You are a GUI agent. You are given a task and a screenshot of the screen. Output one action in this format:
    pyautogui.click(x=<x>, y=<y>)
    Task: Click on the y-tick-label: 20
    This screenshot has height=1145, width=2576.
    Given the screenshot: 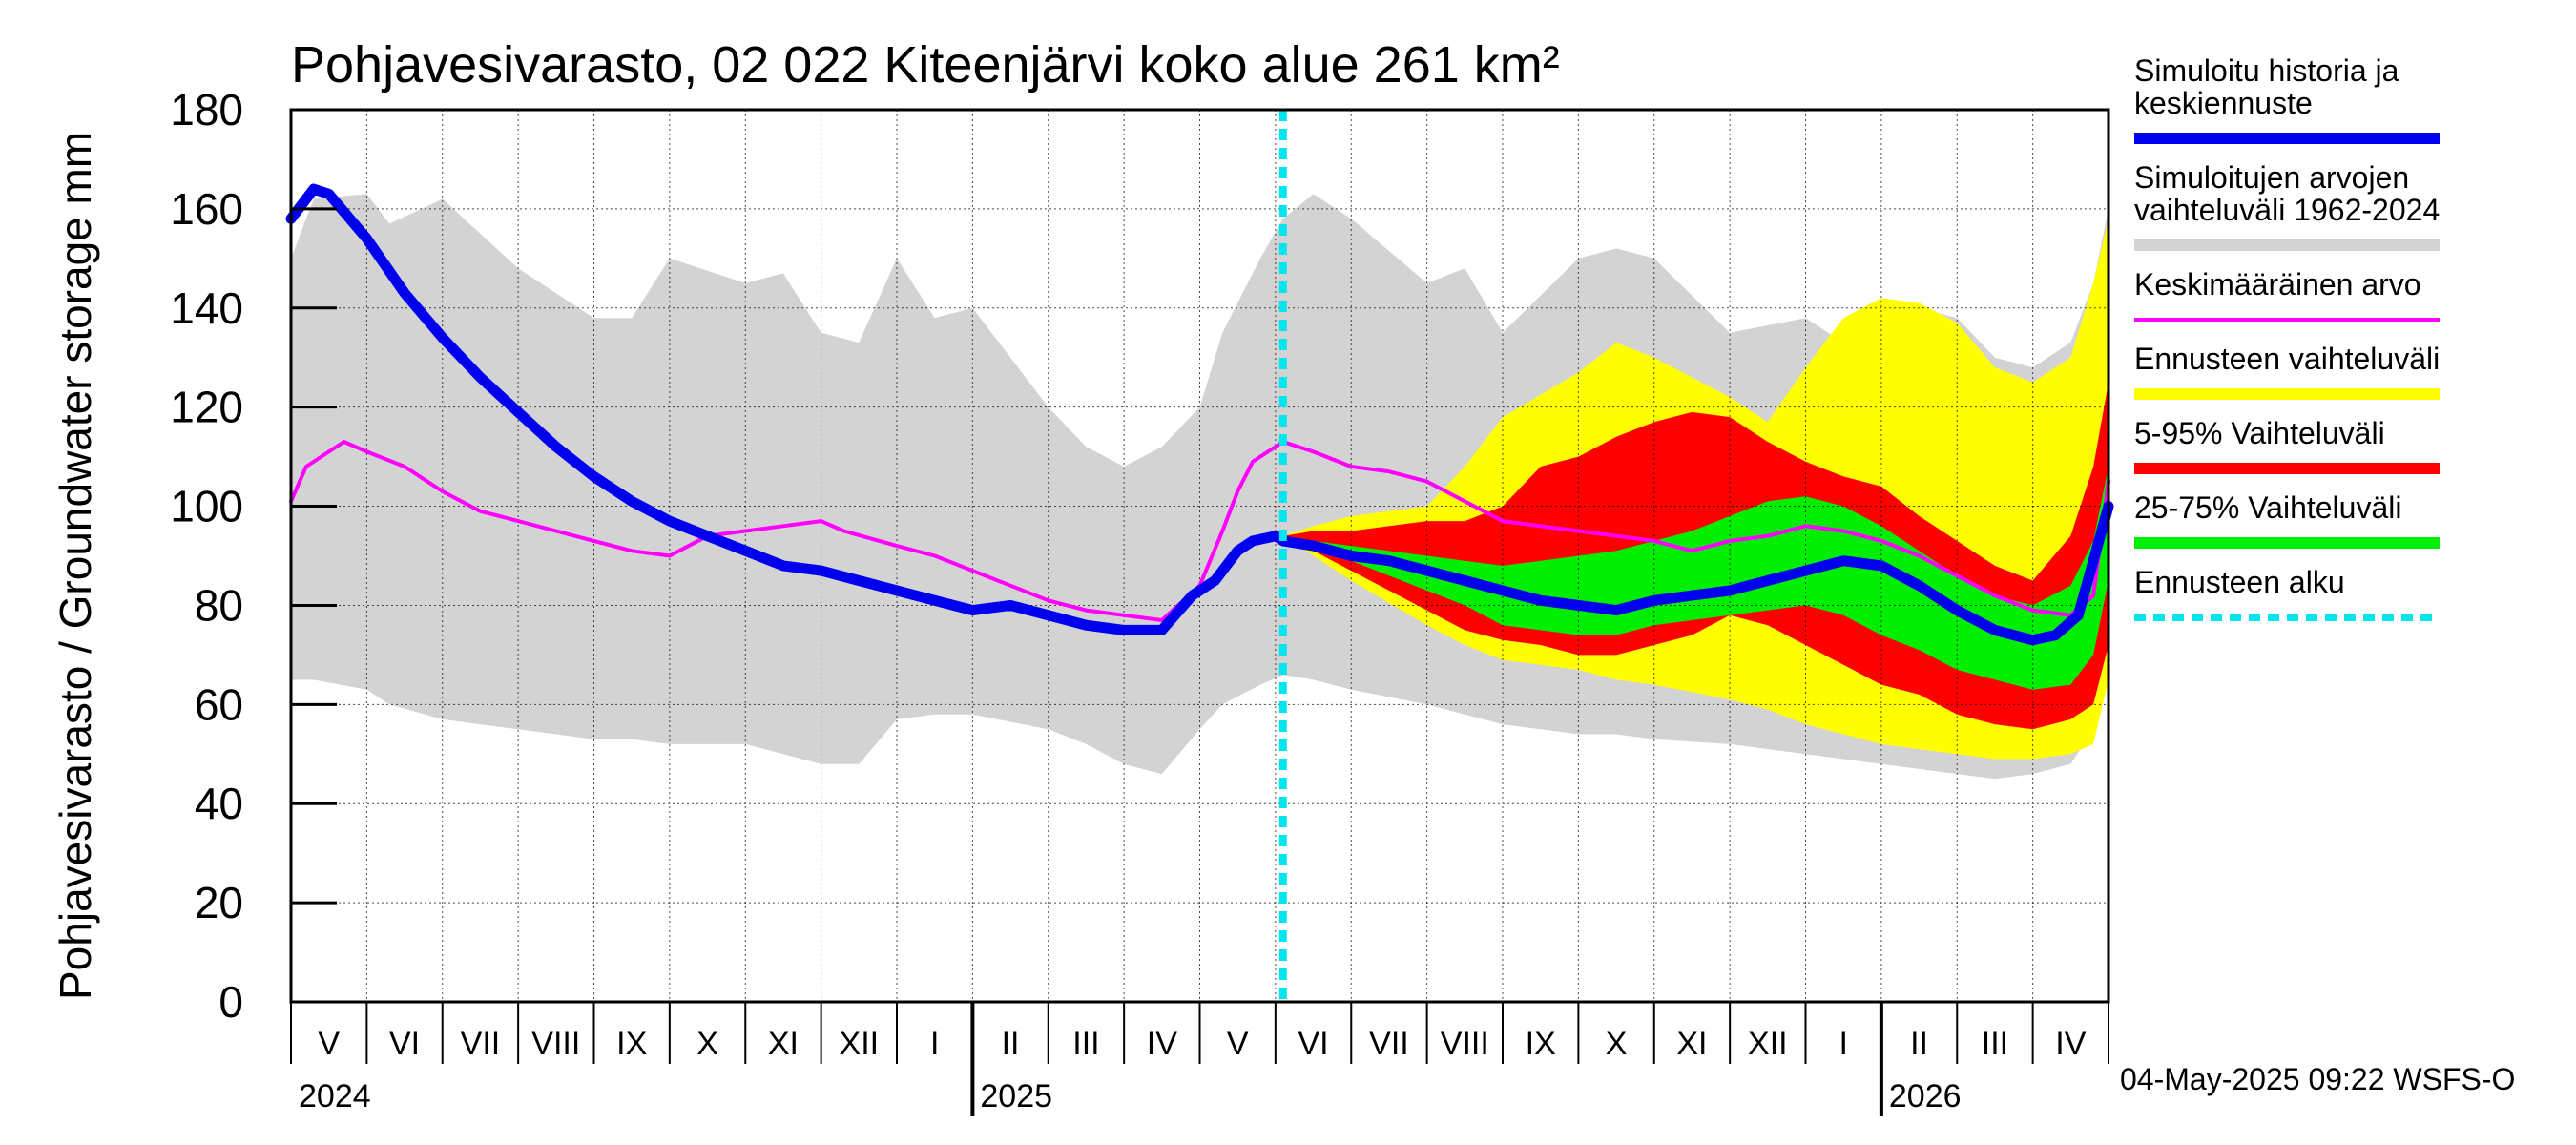 What is the action you would take?
    pyautogui.click(x=219, y=903)
    